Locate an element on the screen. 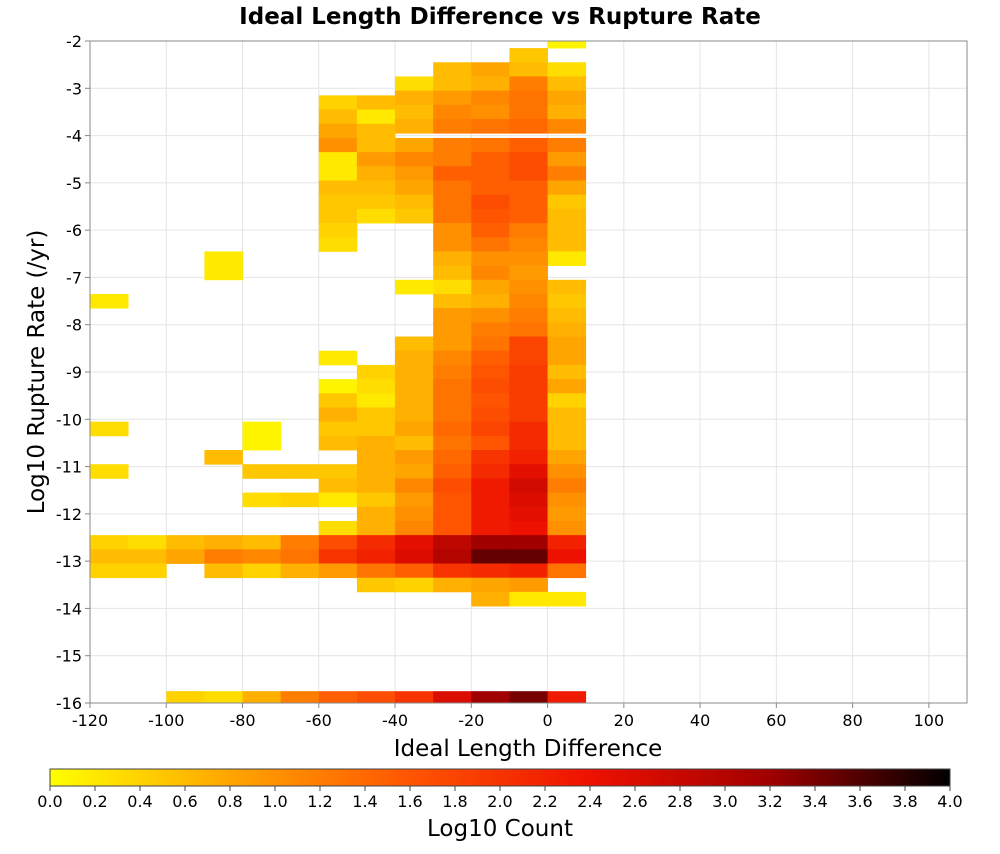 Image resolution: width=1000 pixels, height=854 pixels. colorbar-tick-label: 2.6 is located at coordinates (634, 801).